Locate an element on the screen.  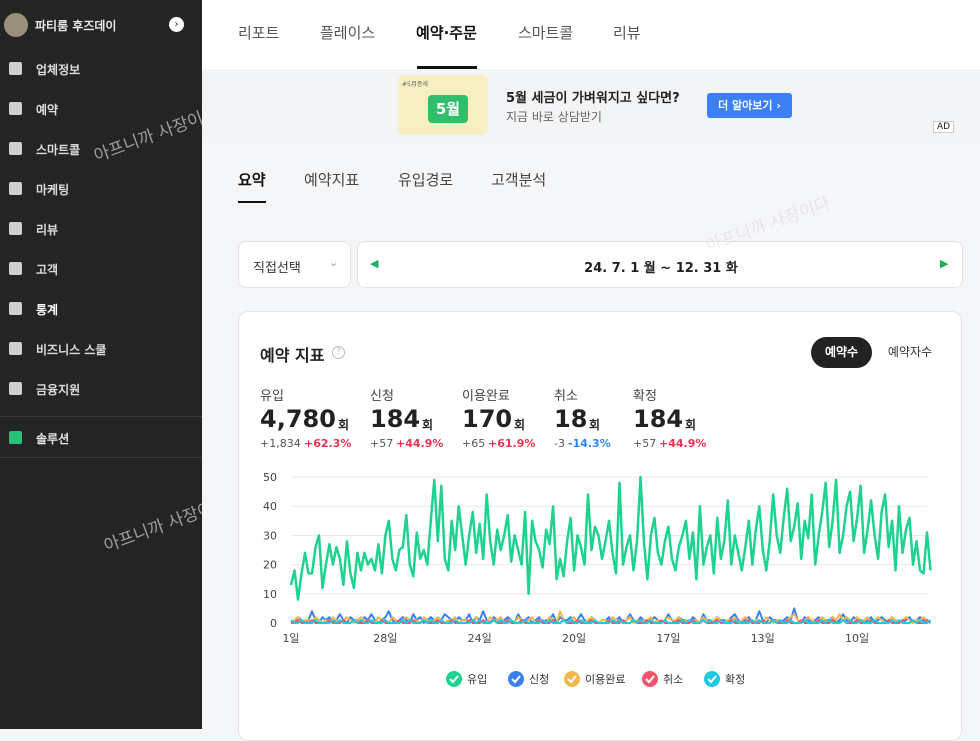
ad-badge-top: #5月종세 is located at coordinates (415, 84).